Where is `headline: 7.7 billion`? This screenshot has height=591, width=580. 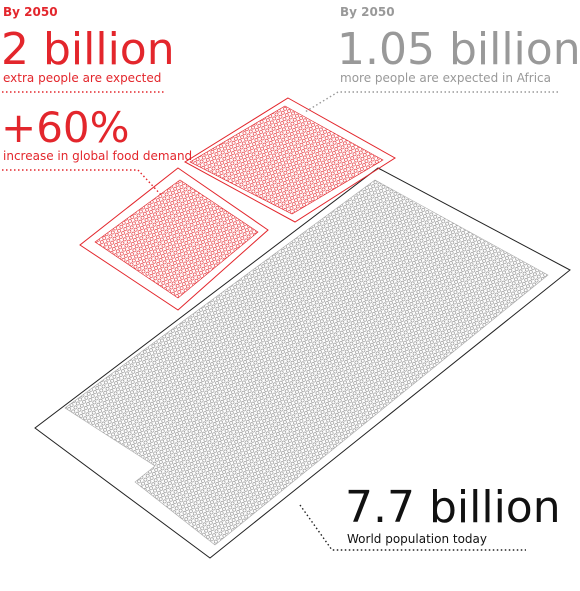
headline: 7.7 billion is located at coordinates (453, 507).